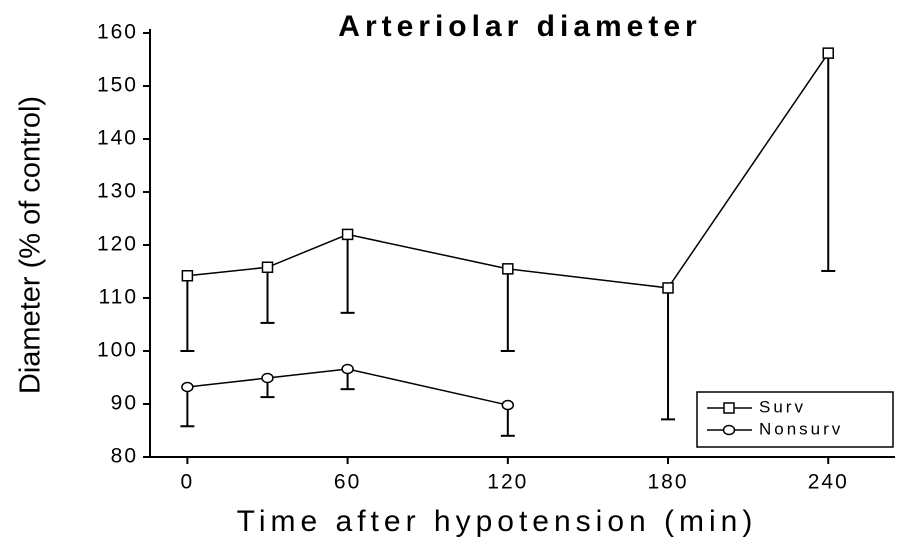 The image size is (905, 546). What do you see at coordinates (801, 428) in the screenshot?
I see `legend-label: Nonsurv` at bounding box center [801, 428].